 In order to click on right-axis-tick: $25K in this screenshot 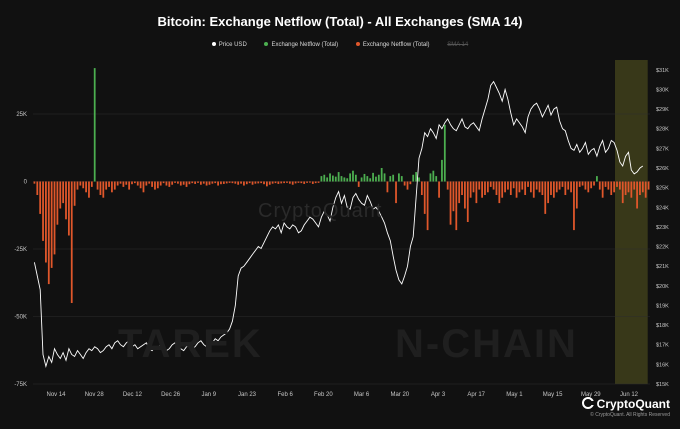, I will do `click(662, 189)`.